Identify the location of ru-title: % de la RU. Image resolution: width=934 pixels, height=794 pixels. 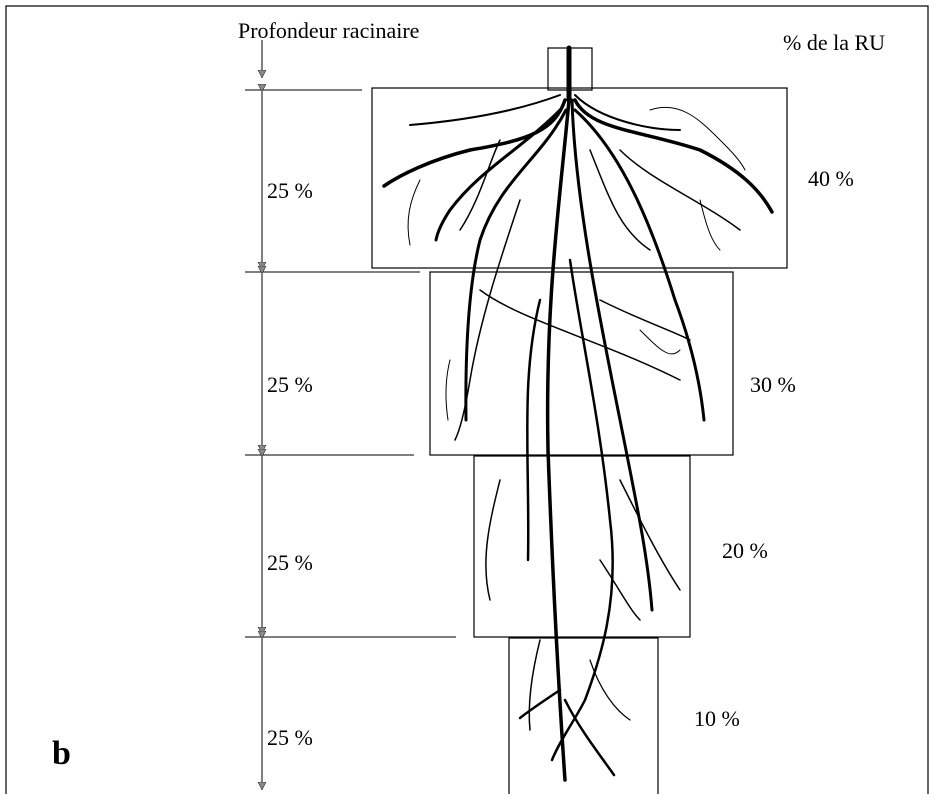
(834, 42).